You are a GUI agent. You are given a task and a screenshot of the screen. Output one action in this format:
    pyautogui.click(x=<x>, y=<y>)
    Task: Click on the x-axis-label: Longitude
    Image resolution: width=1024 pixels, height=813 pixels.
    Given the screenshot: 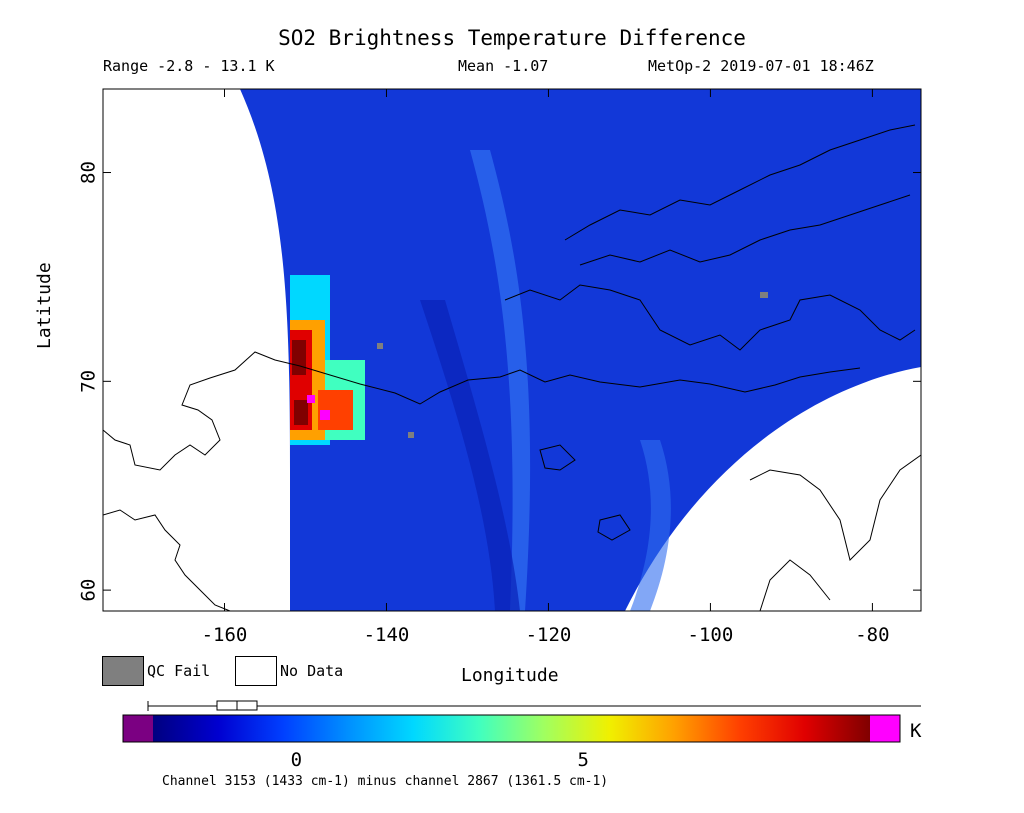 What is the action you would take?
    pyautogui.click(x=510, y=675)
    